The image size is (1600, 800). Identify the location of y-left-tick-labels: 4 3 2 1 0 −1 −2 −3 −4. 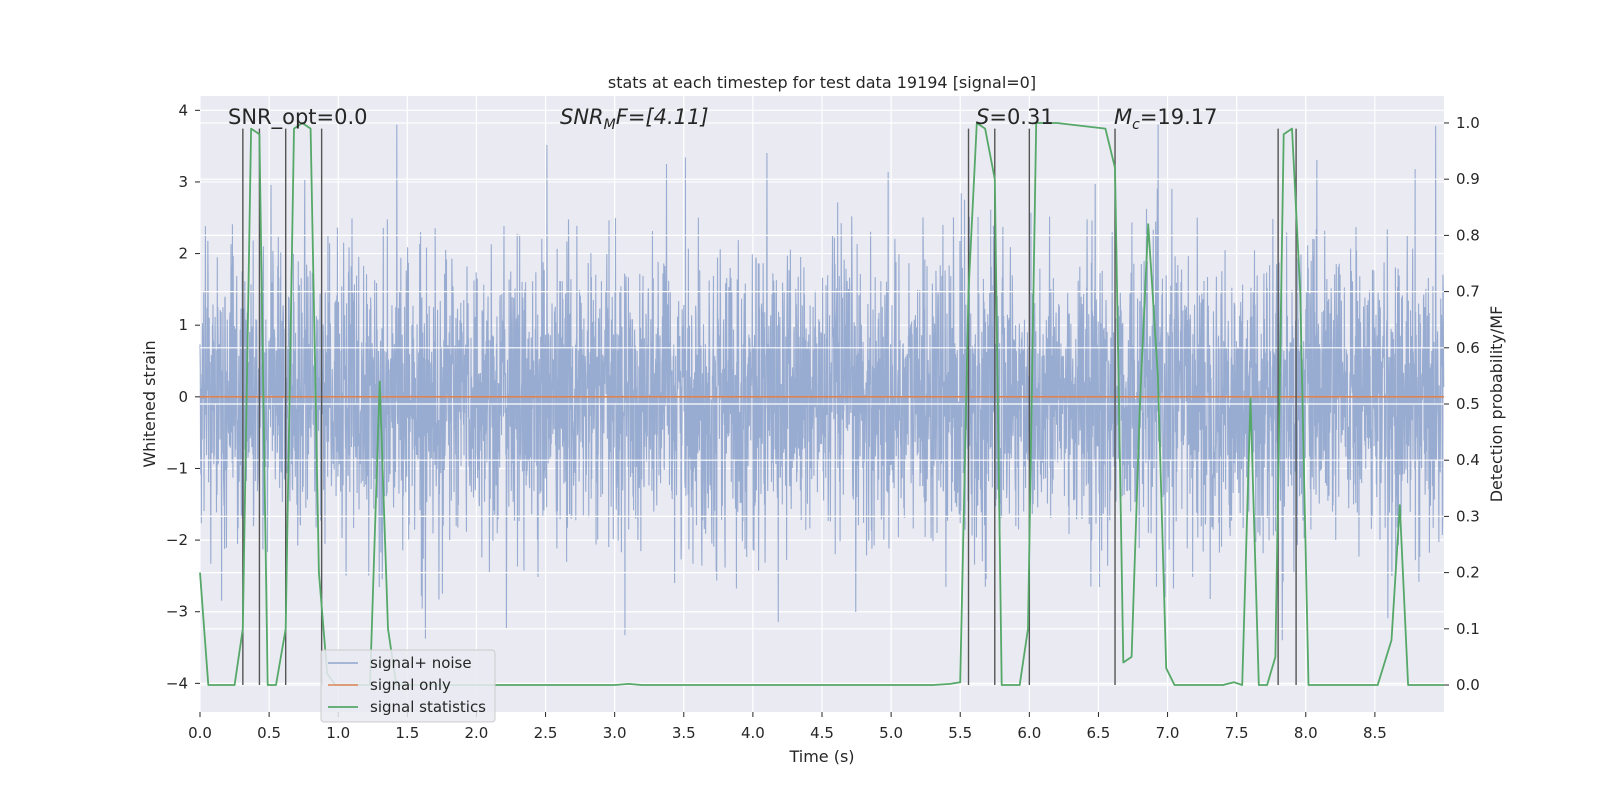
(183, 396).